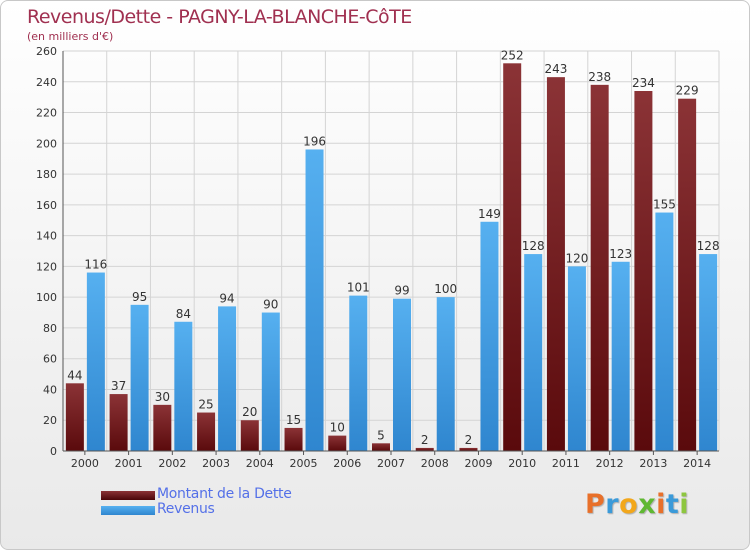  What do you see at coordinates (183, 386) in the screenshot?
I see `bar-revenus-2002` at bounding box center [183, 386].